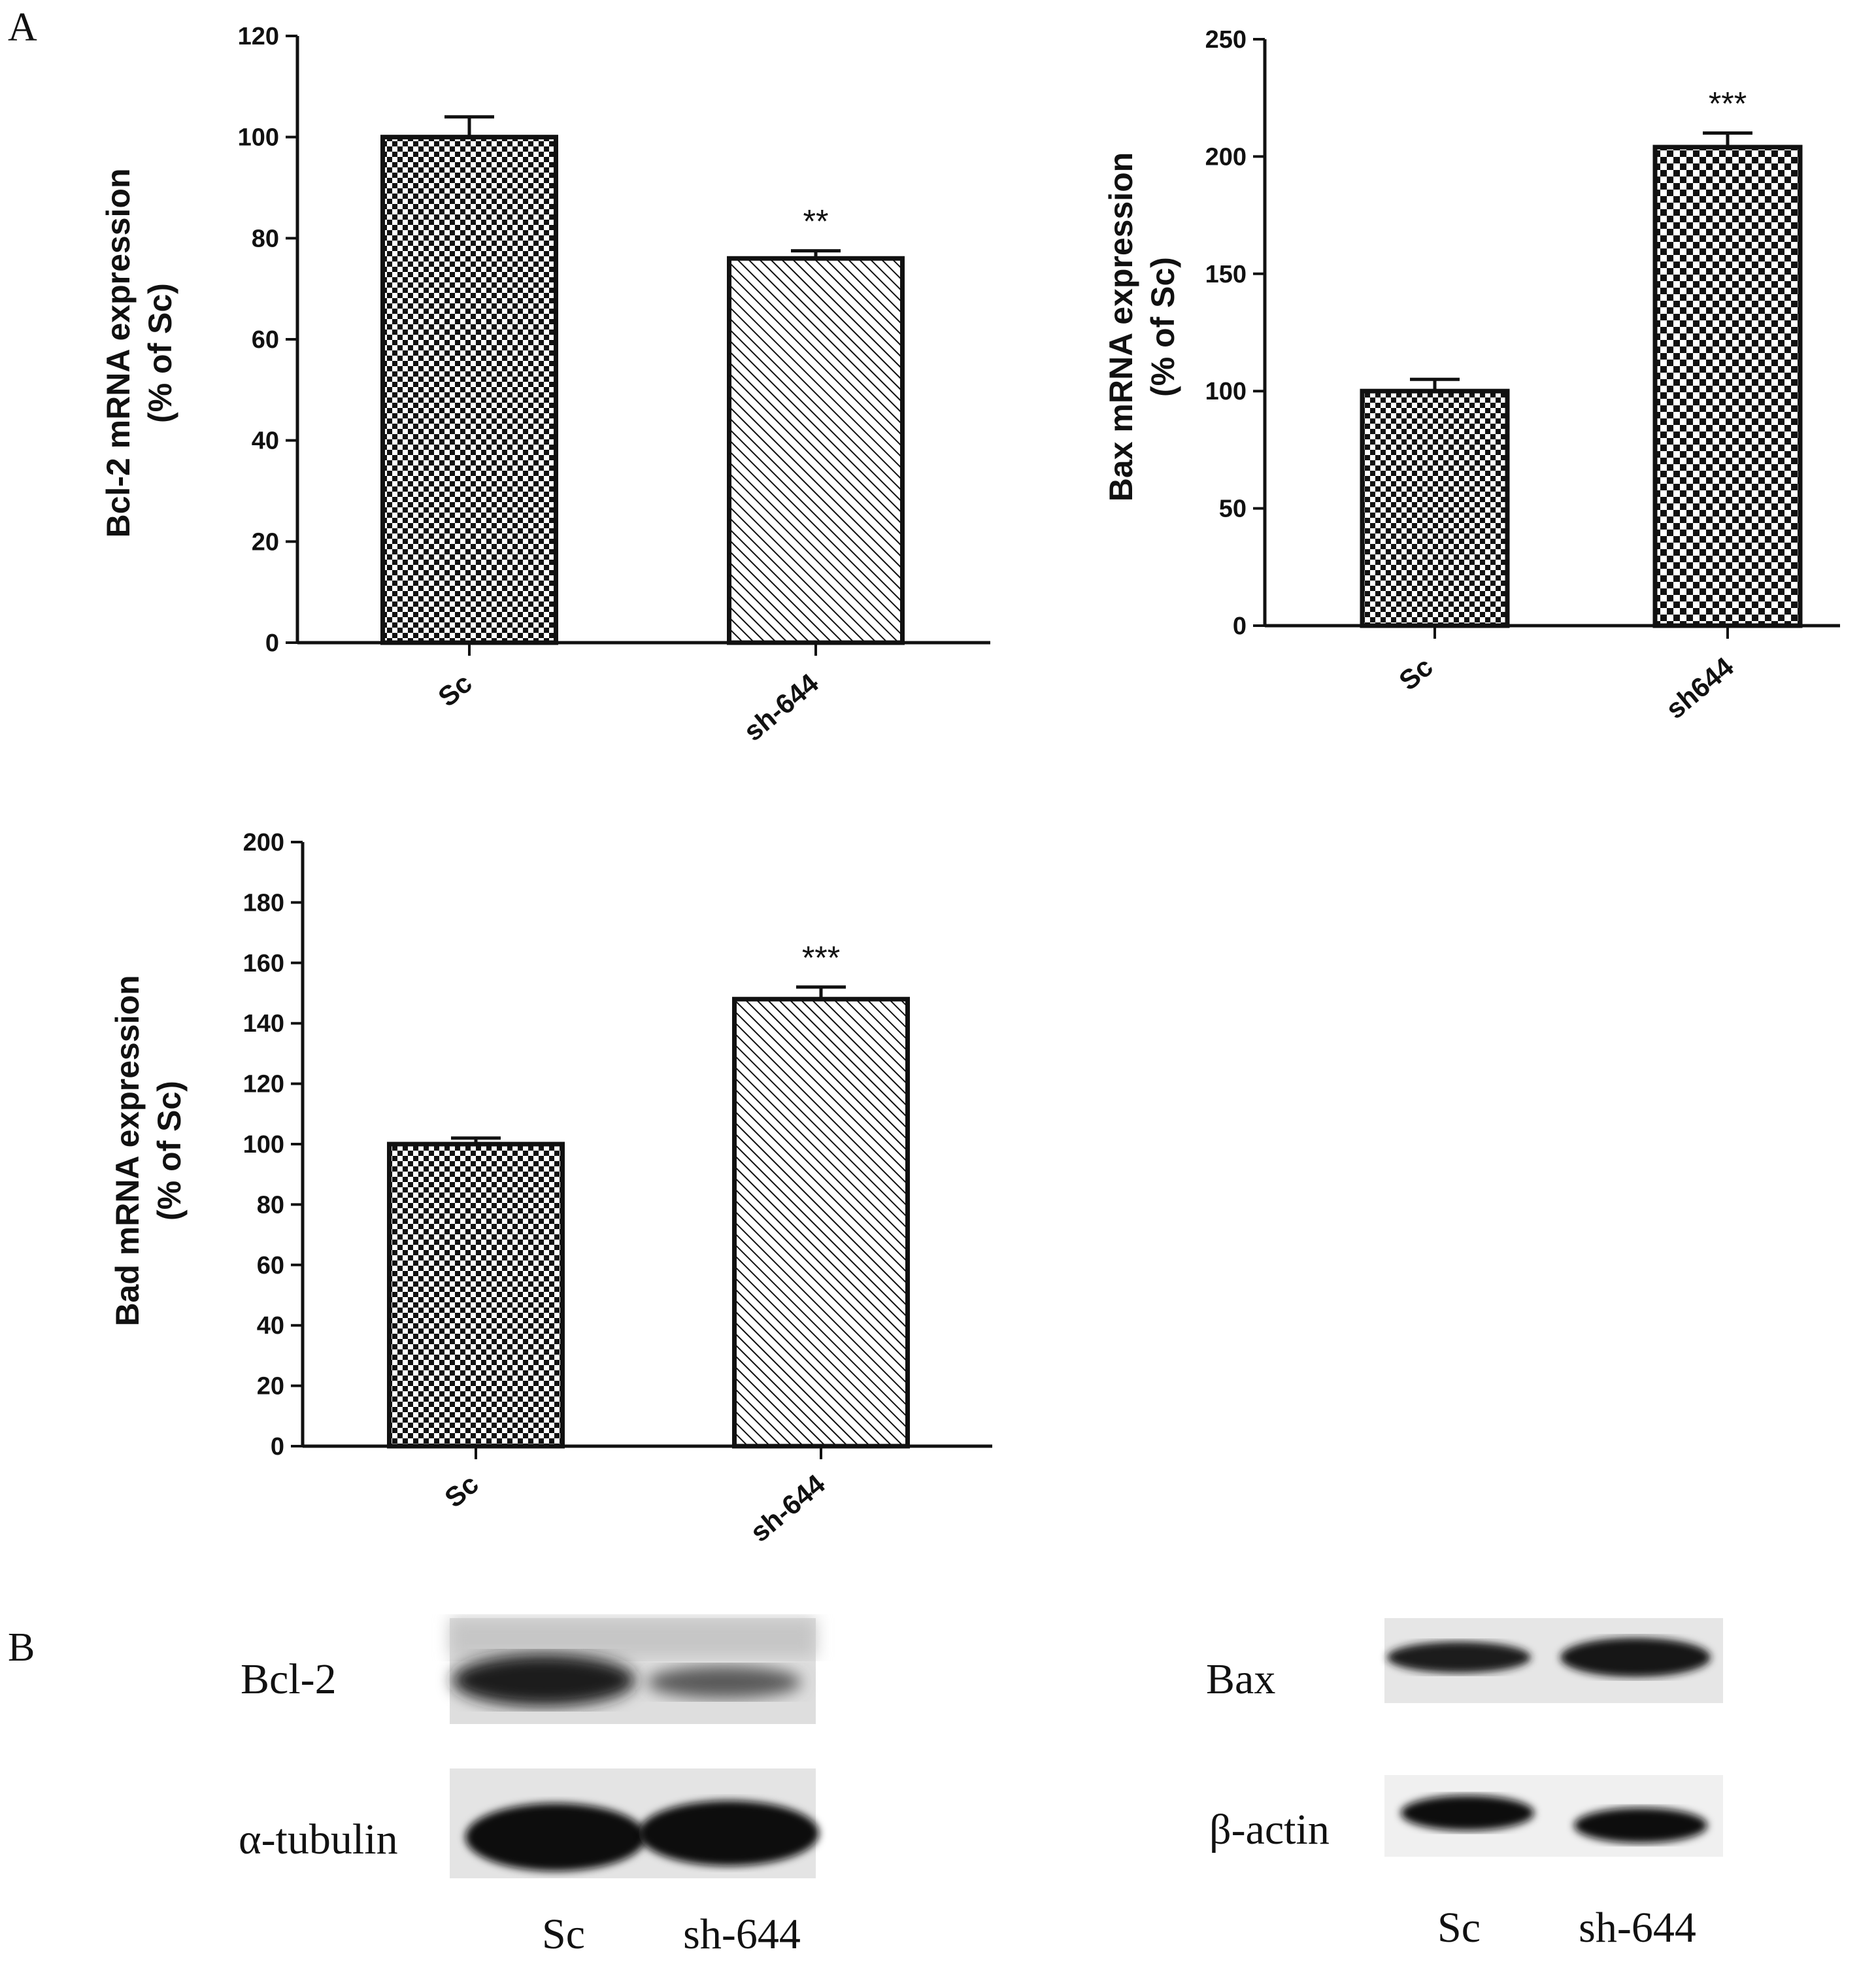  Describe the element at coordinates (1700, 687) in the screenshot. I see `category-label-sh644: sh644` at that location.